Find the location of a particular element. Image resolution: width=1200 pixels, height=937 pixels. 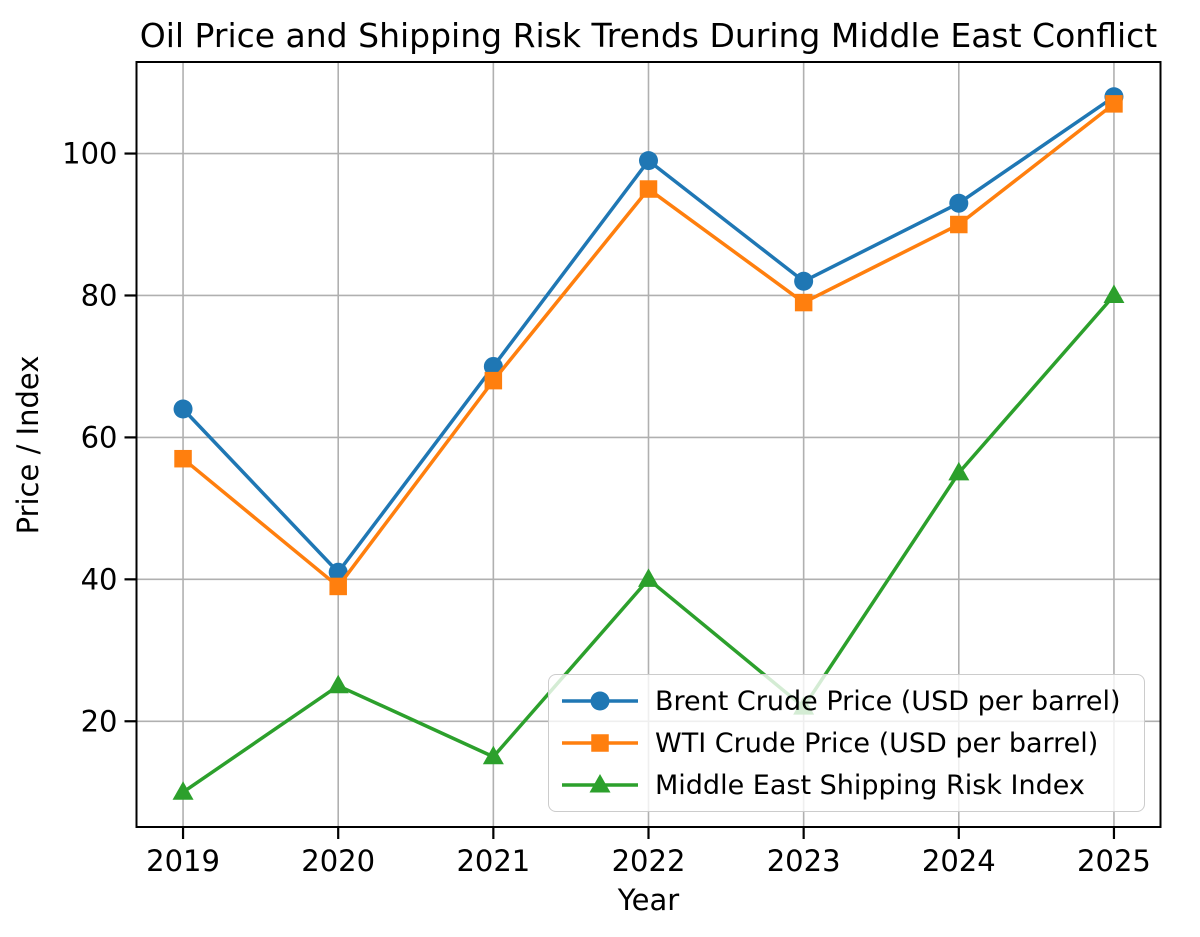

y-tick-label: 80 is located at coordinates (99, 295).